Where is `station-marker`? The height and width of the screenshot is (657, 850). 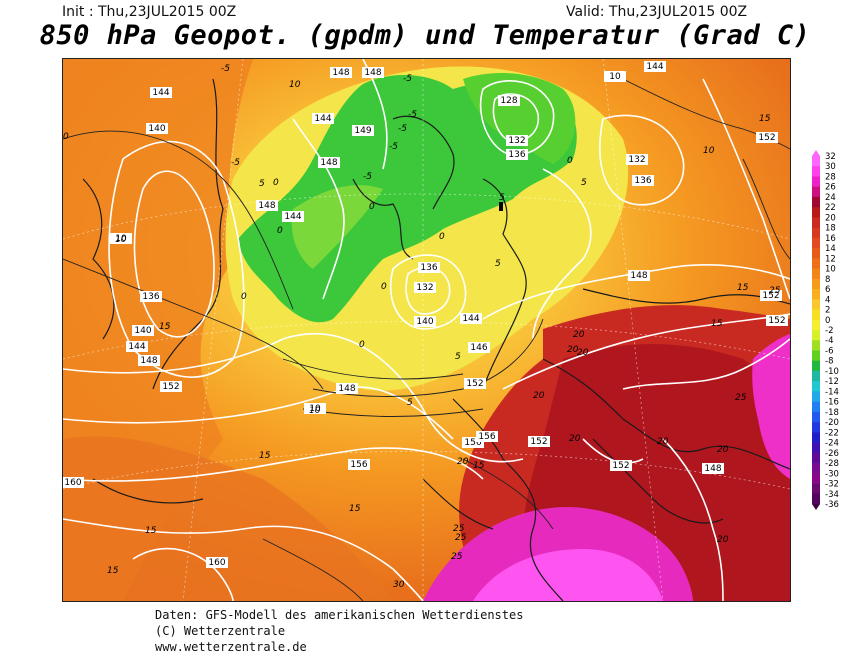 station-marker is located at coordinates (501, 206).